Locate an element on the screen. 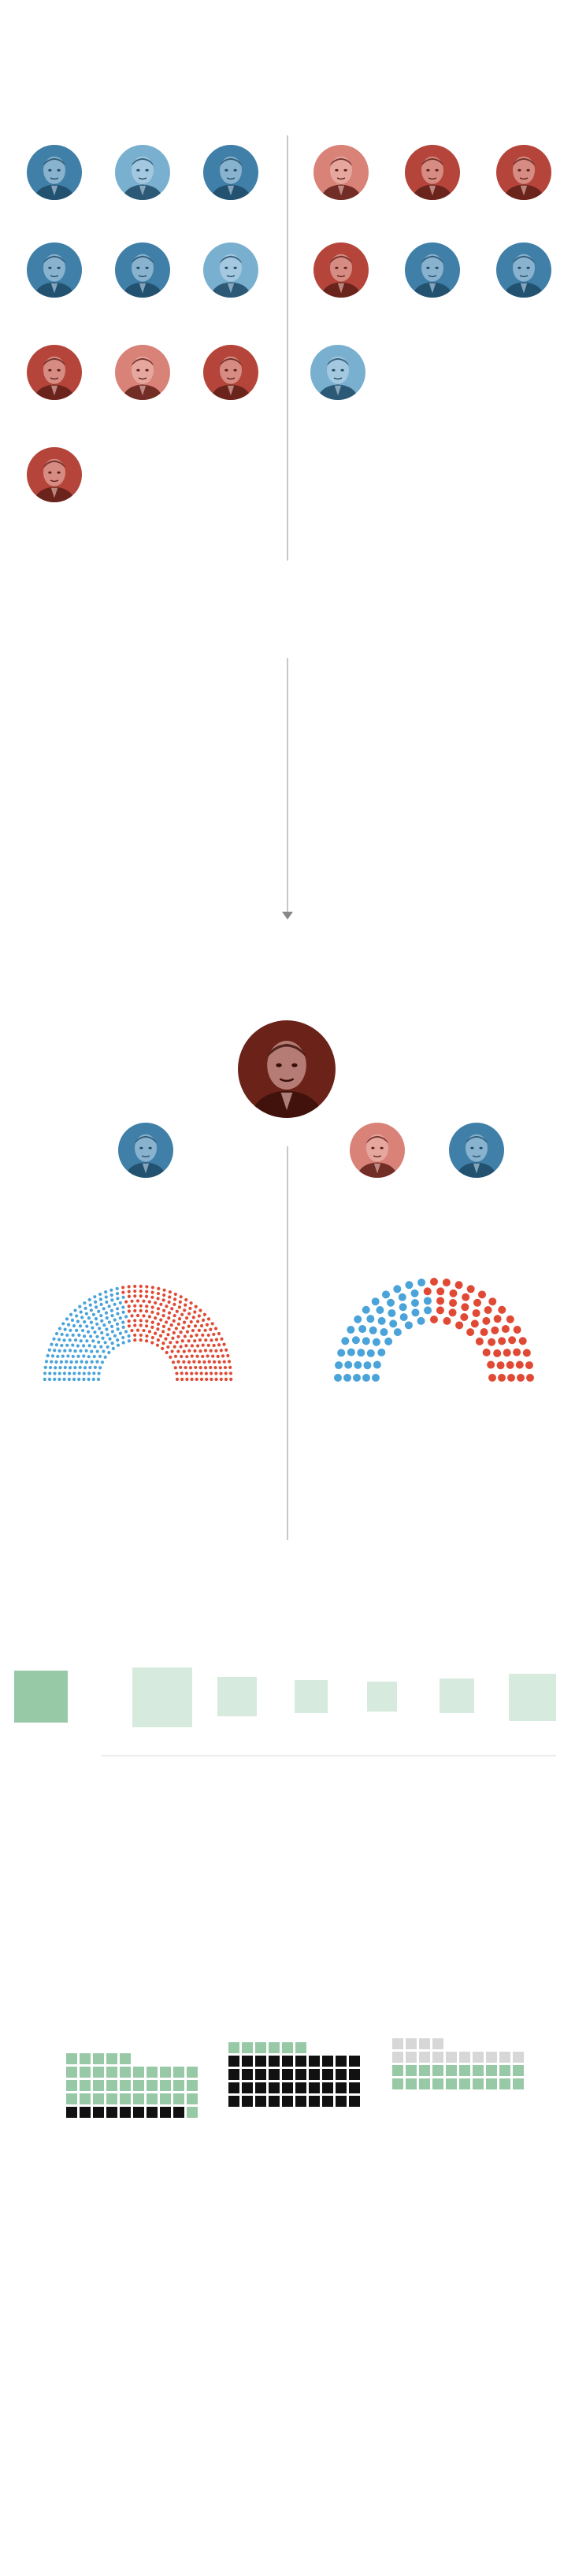 The image size is (575, 2576). house-seat-chart is located at coordinates (138, 1333).